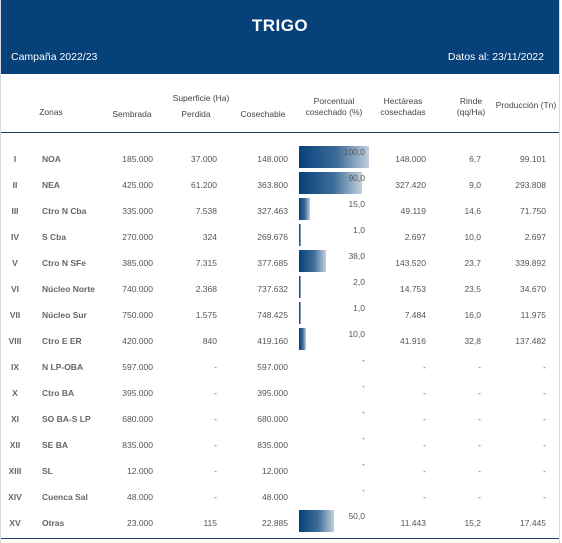  Describe the element at coordinates (472, 315) in the screenshot. I see `rinde-cell: 16,0` at that location.